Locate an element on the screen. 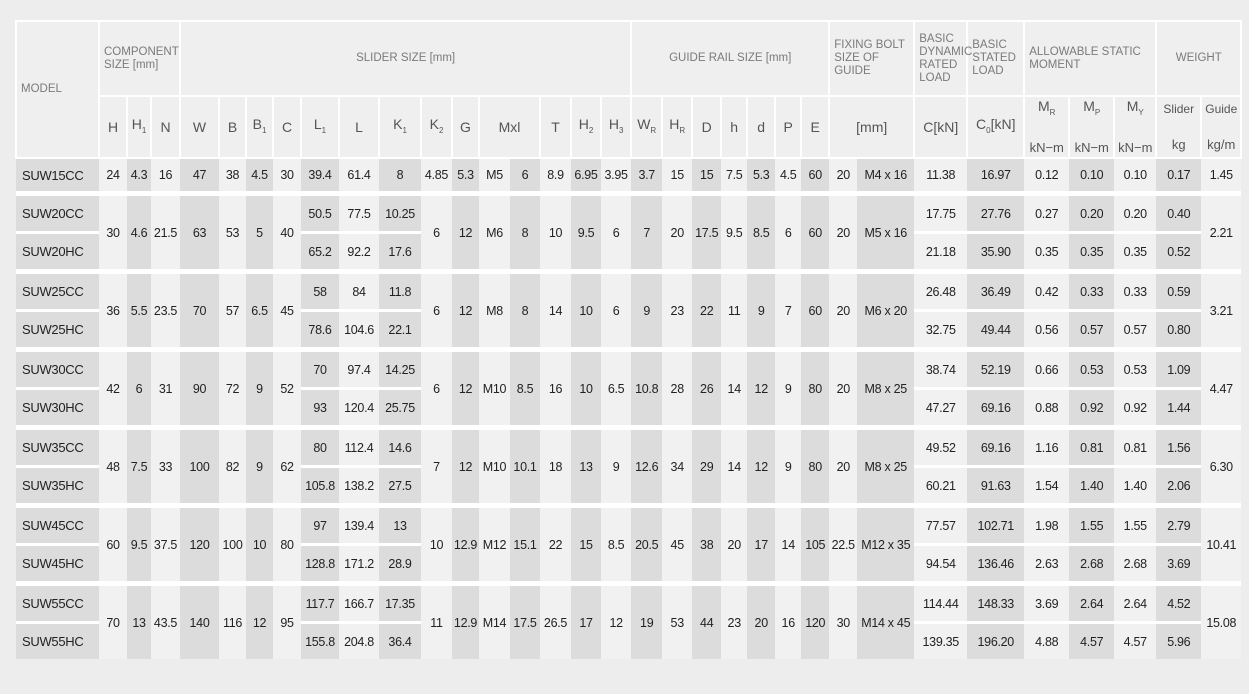 The image size is (1249, 694). cell-h1: 6 is located at coordinates (139, 387).